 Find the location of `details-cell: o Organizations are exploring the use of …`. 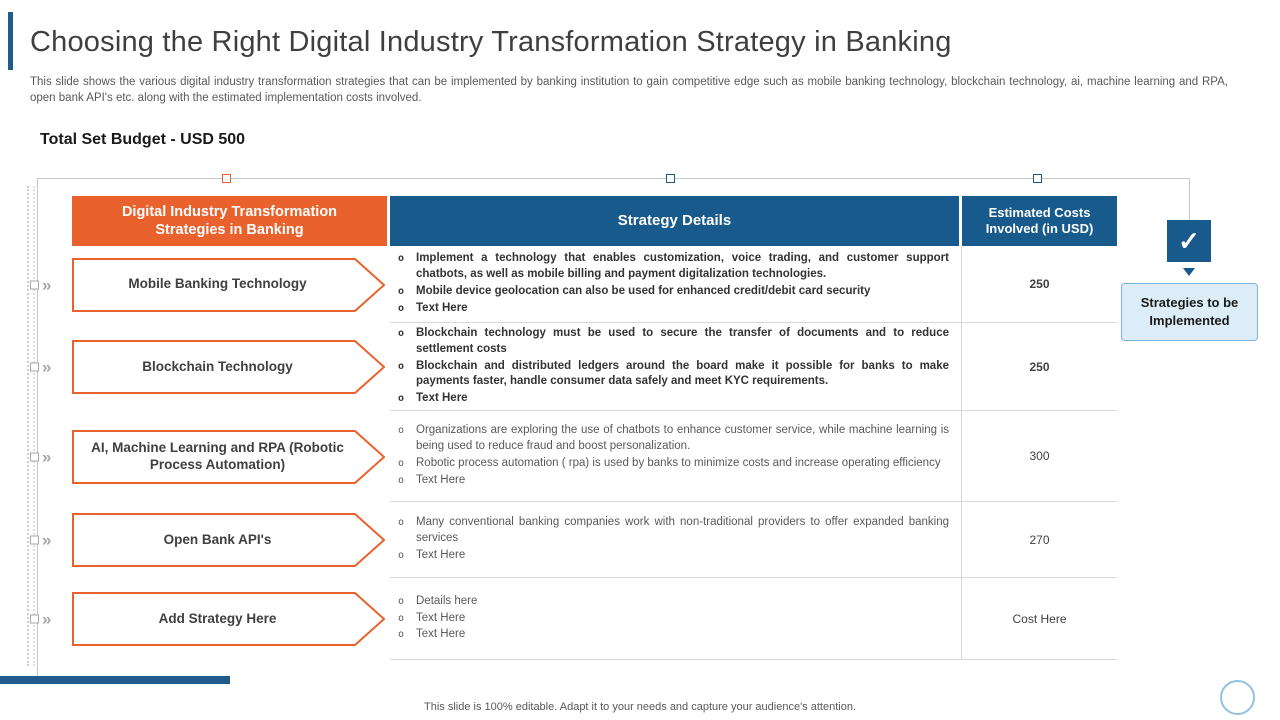

details-cell: o Organizations are exploring the use of … is located at coordinates (676, 456).